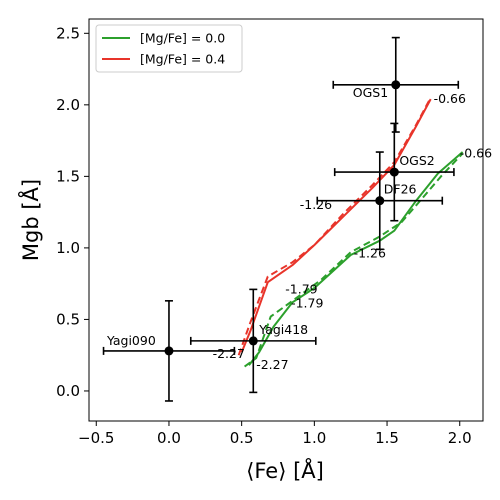  What do you see at coordinates (30, 220) in the screenshot?
I see `y-axis-label: Mgb [Å]` at bounding box center [30, 220].